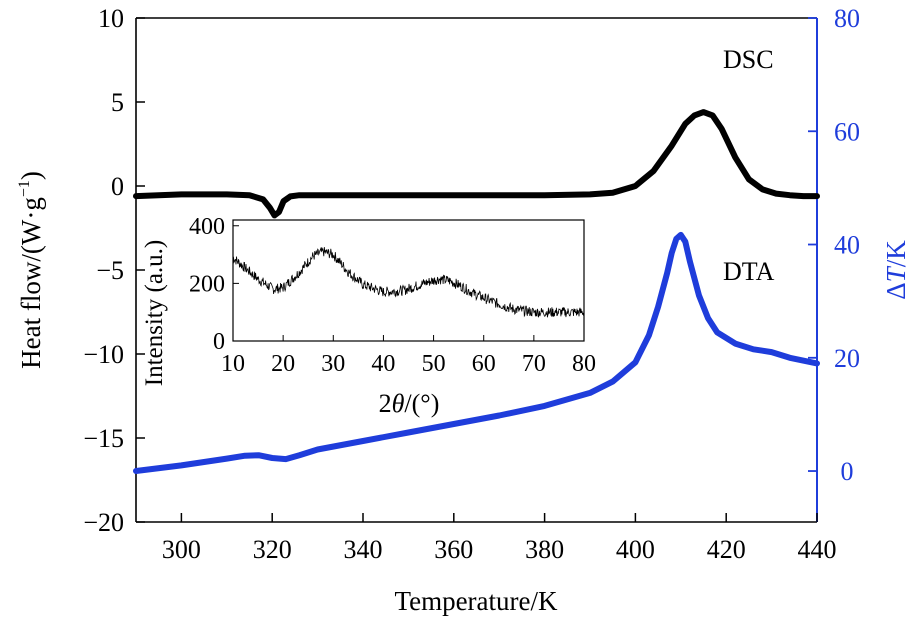 The height and width of the screenshot is (620, 921). I want to click on left-y-axis-ticks: 10 5 0 −5 −10 −15 −20, so click(114, 270).